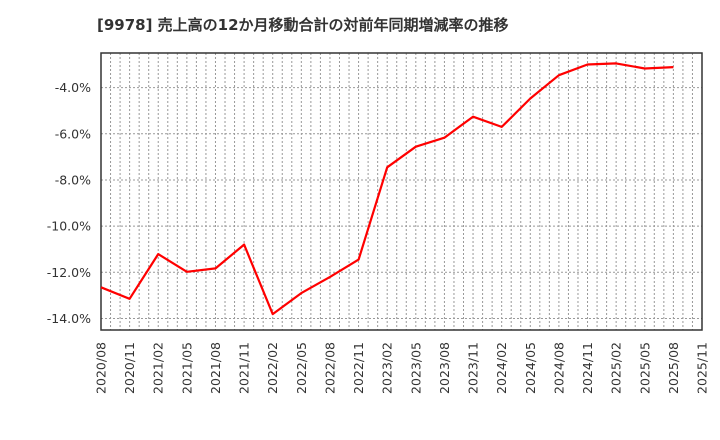  Describe the element at coordinates (69, 203) in the screenshot. I see `y-axis-tick-labels: -4.0% -6.0% -8.0% -10.0% -12.0% -14.0%` at that location.